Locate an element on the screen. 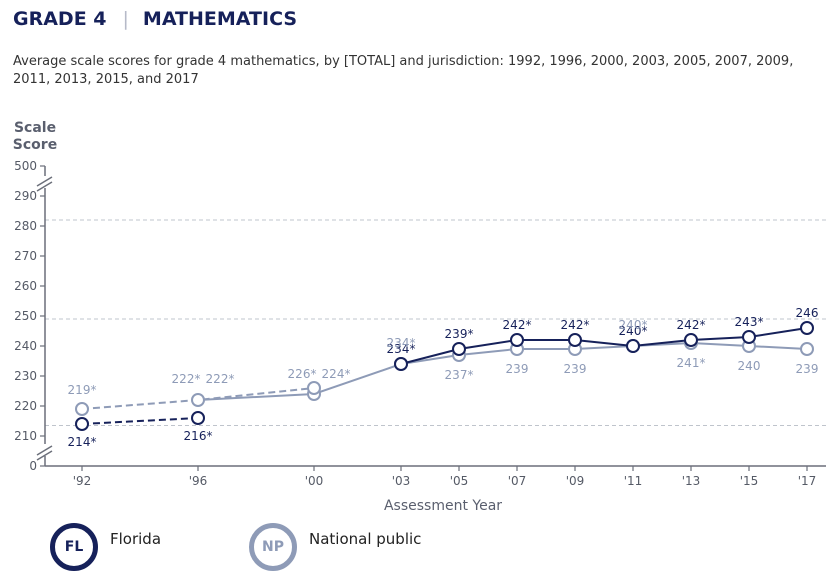 Image resolution: width=827 pixels, height=582 pixels. x-axis-title: Assessment Year is located at coordinates (443, 506).